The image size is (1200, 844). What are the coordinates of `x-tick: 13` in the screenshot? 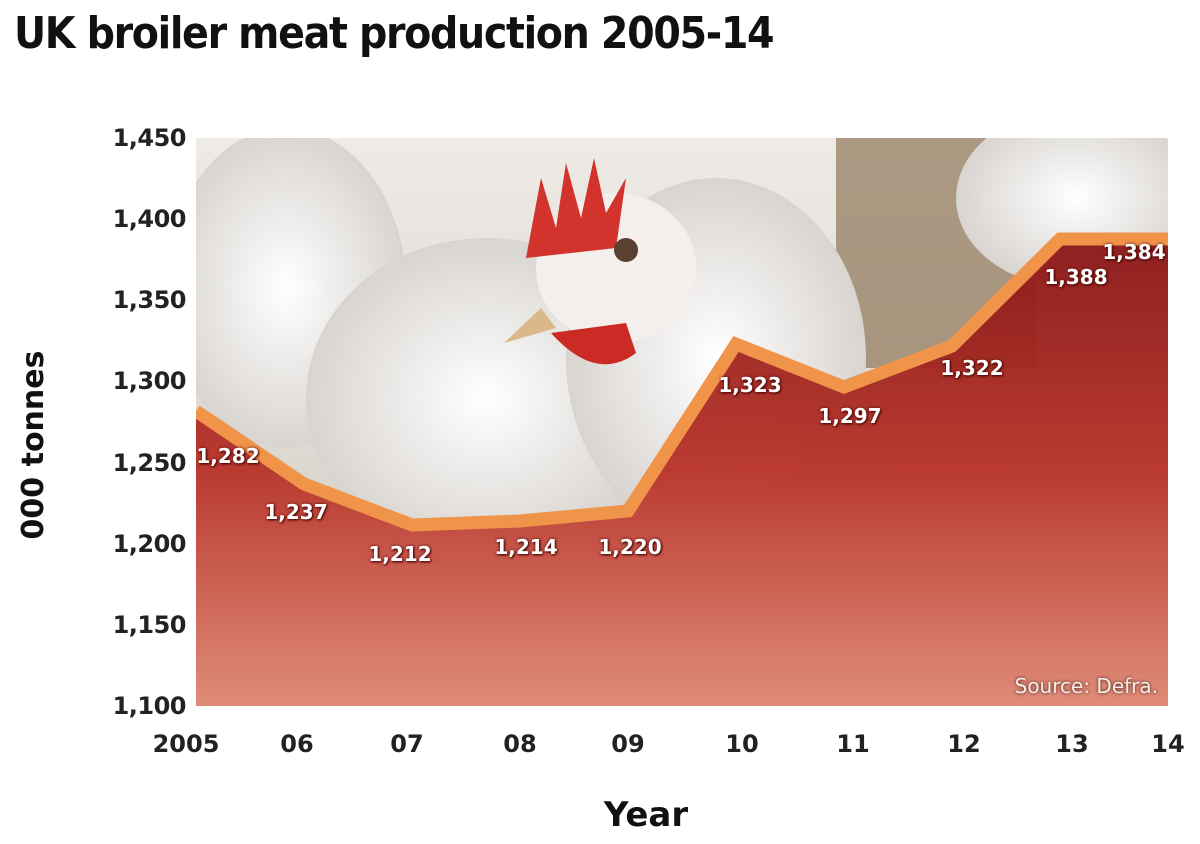 It's located at (1072, 744).